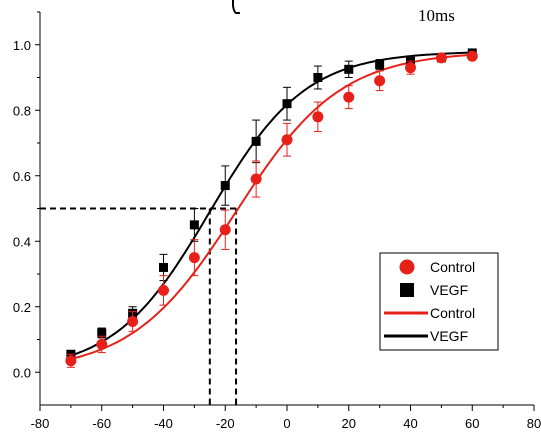 This screenshot has width=541, height=437. Describe the element at coordinates (40, 423) in the screenshot. I see `x-tick-label: -80` at that location.